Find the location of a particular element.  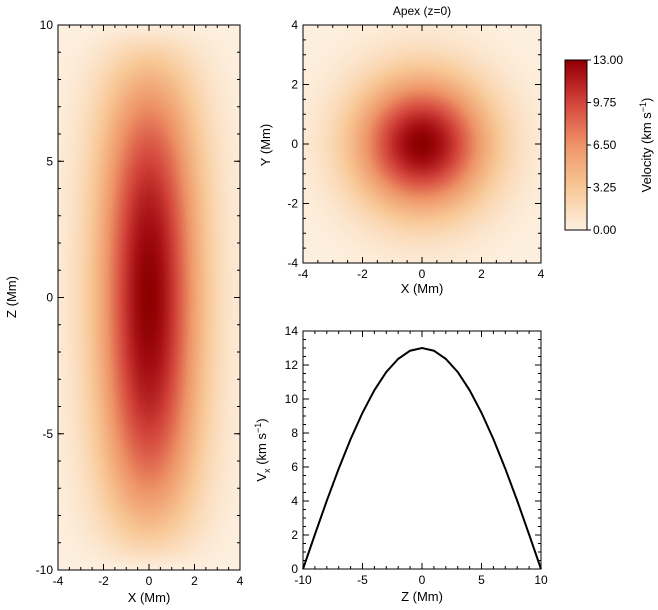

side-view-xtick-label: 2 is located at coordinates (194, 581).